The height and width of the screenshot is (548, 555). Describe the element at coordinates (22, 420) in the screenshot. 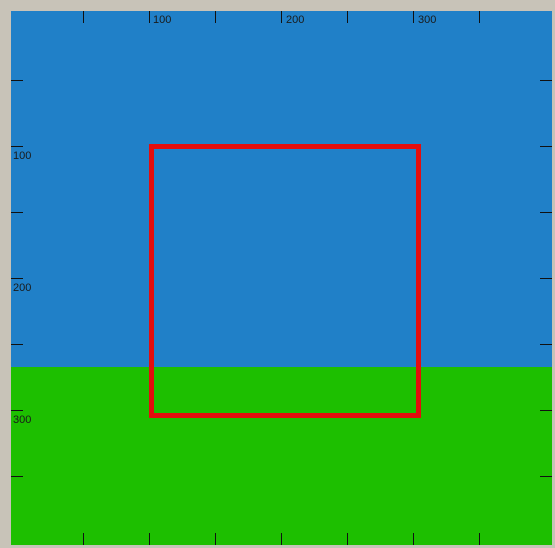

I see `ruler-y-label-300: 300` at that location.